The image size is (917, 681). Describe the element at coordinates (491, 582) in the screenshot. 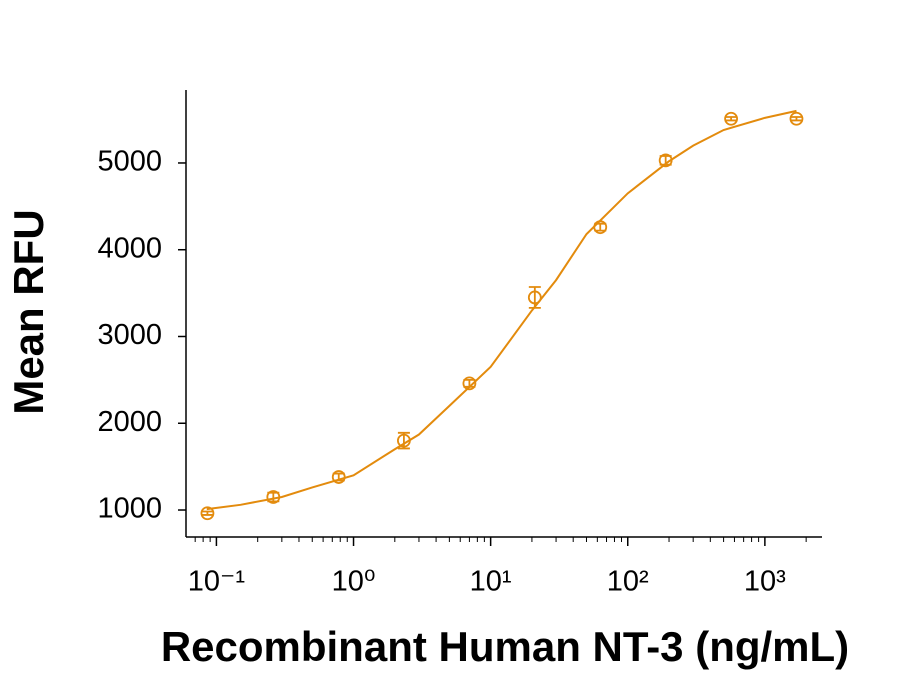

I see `x-tick-label: 10¹` at that location.